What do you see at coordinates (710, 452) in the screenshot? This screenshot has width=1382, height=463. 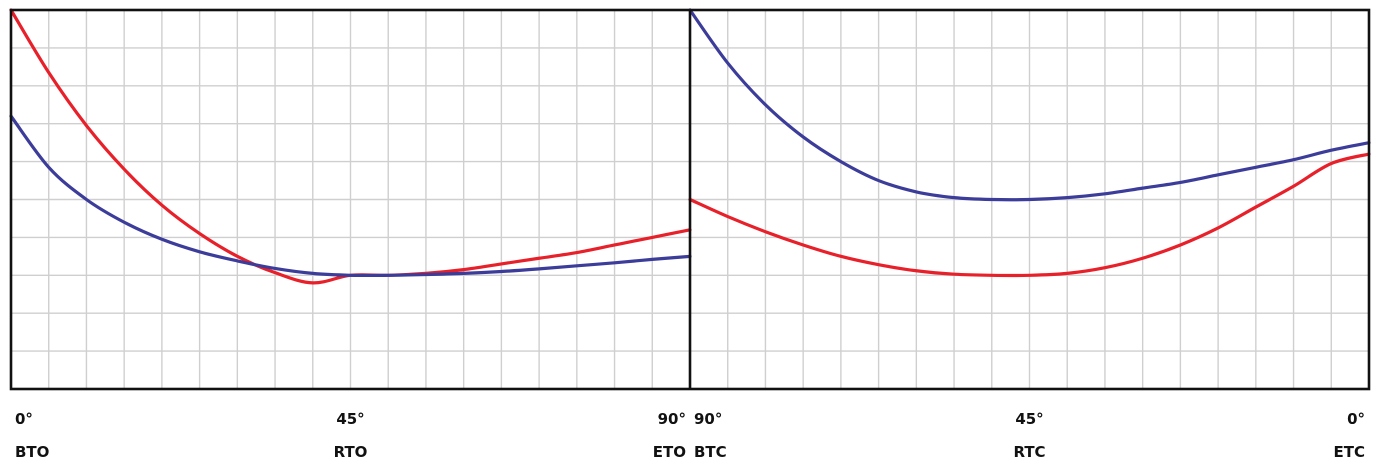 I see `tick-label-position: BTC` at bounding box center [710, 452].